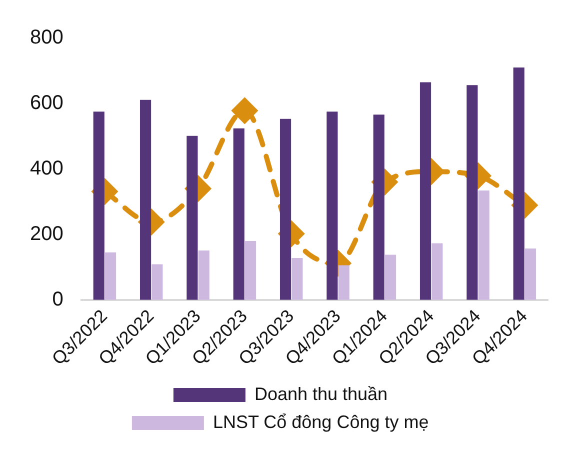 The width and height of the screenshot is (571, 450). What do you see at coordinates (47, 103) in the screenshot?
I see `y-tick-label: 600` at bounding box center [47, 103].